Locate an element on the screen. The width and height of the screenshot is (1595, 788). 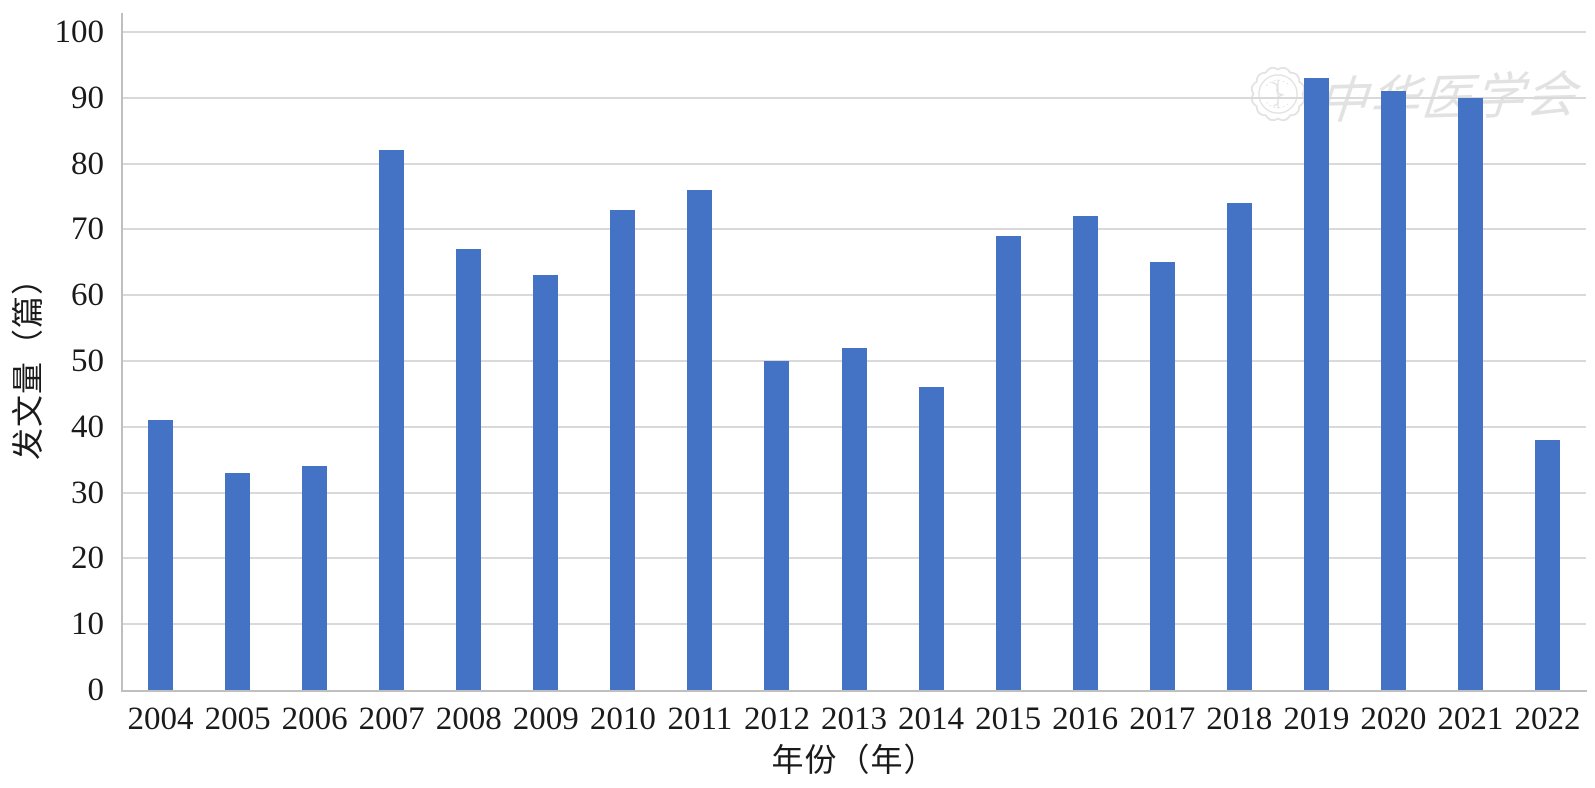
x-tick-label-2016: 2016 is located at coordinates (1085, 719).